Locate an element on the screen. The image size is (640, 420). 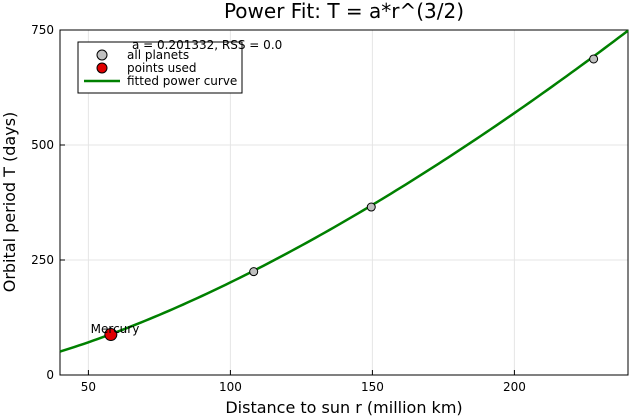
legend-label-points-used: points used is located at coordinates (162, 68).